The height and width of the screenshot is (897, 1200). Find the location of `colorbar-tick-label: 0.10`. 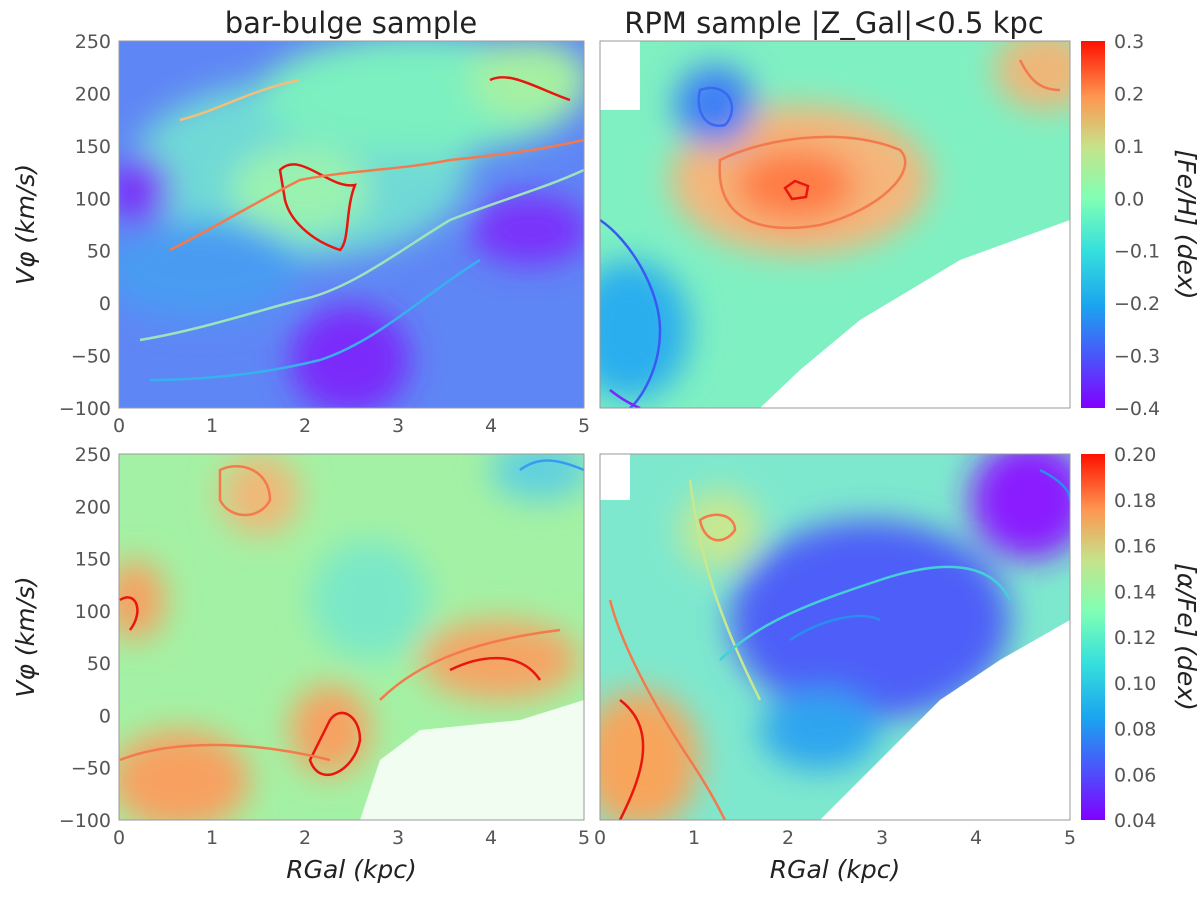

colorbar-tick-label: 0.10 is located at coordinates (1135, 684).